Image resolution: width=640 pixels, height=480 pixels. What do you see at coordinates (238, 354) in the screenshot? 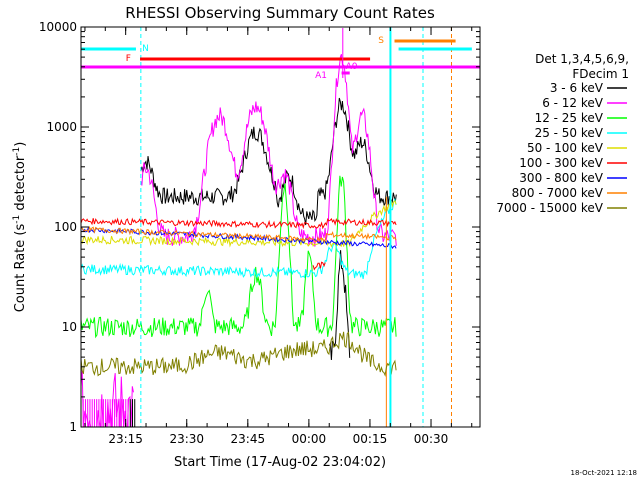
I see `series-line-7000-15000kev` at bounding box center [238, 354].